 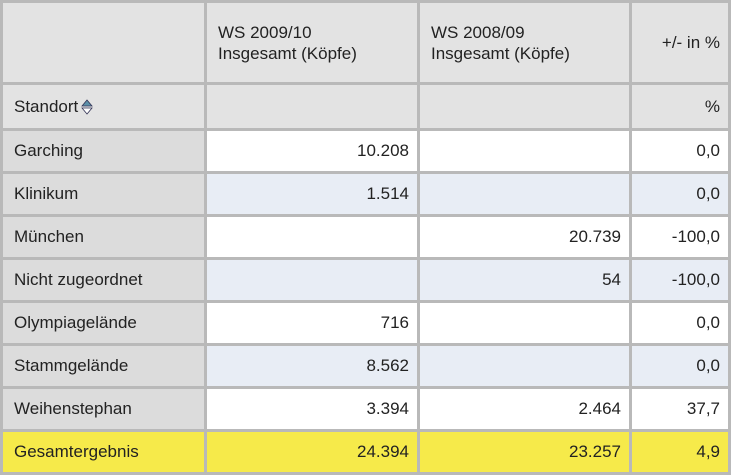 I want to click on cell-label: München, so click(x=49, y=236).